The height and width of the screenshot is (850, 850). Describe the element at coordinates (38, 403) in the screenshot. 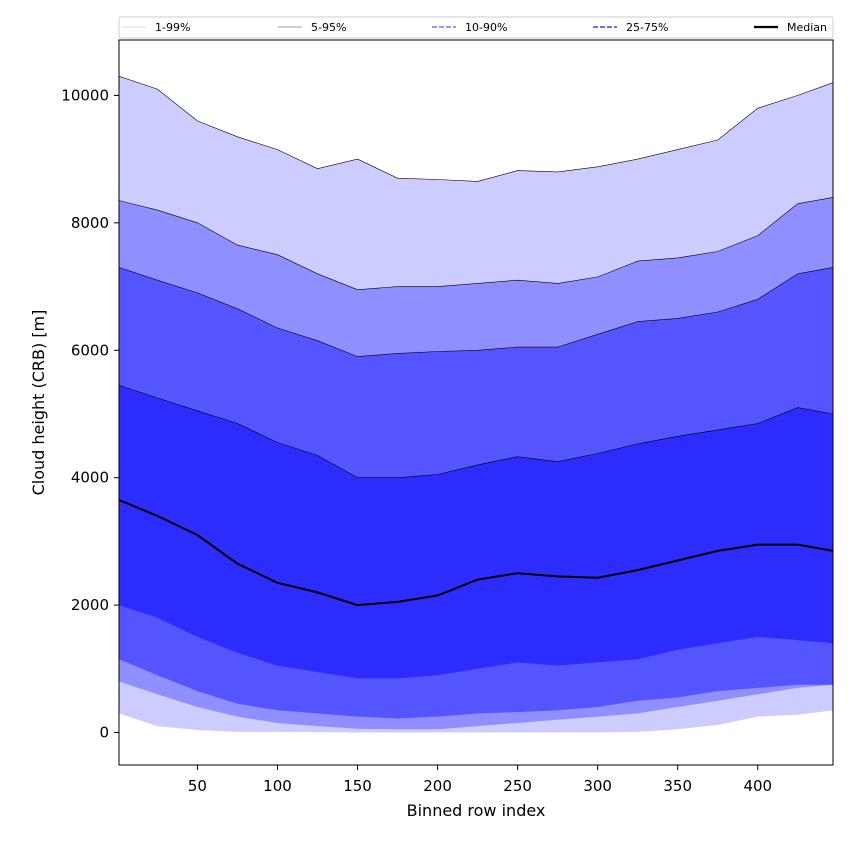

I see `y-axis-label: Cloud height (CRB) [m]` at that location.